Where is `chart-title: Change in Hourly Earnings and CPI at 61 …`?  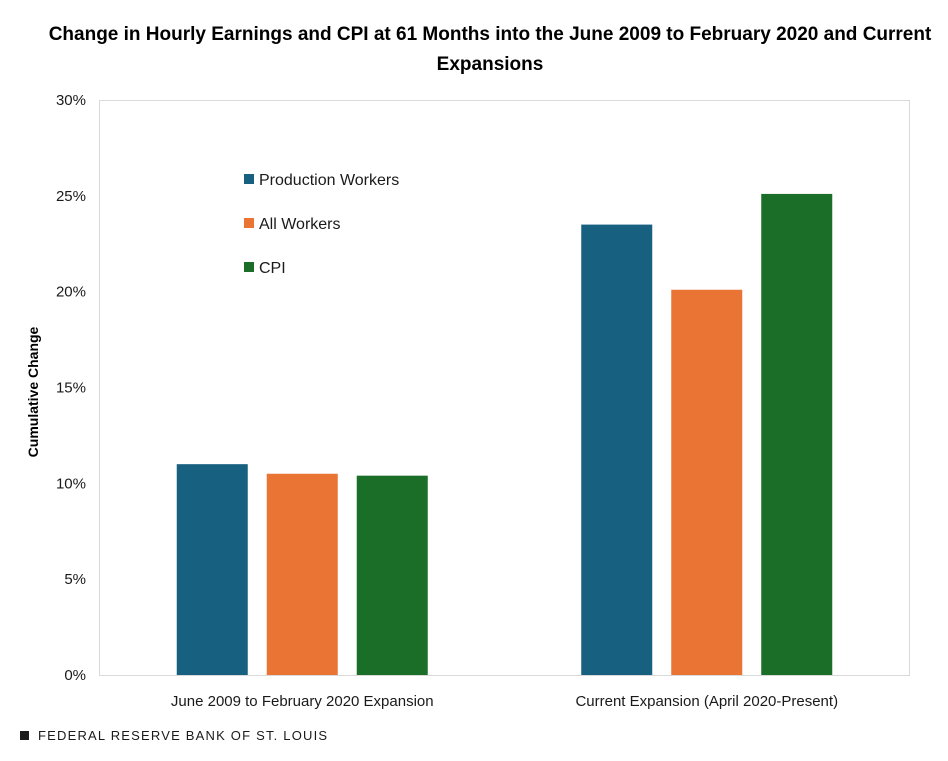 chart-title: Change in Hourly Earnings and CPI at 61 … is located at coordinates (490, 49).